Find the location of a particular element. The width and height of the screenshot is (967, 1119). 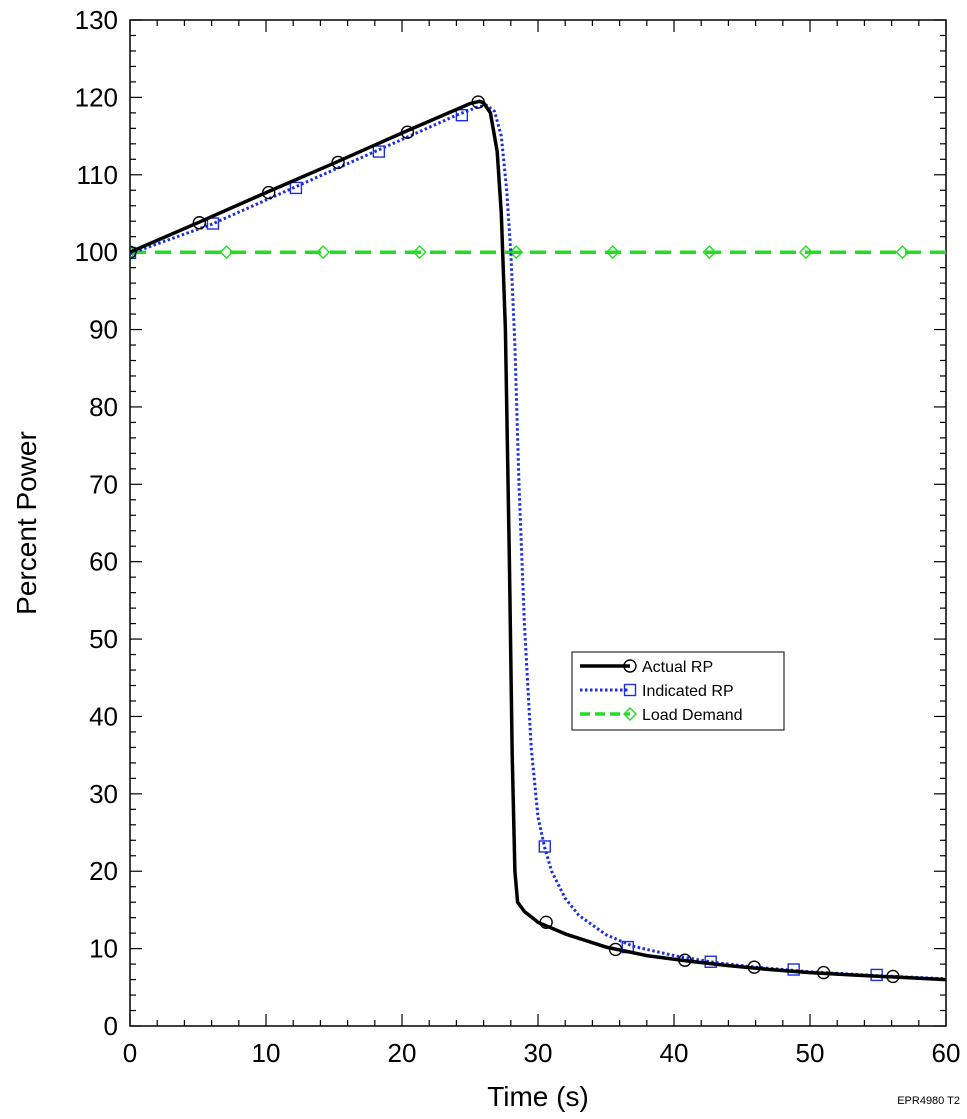

y-tick-label: 110 is located at coordinates (97, 175).